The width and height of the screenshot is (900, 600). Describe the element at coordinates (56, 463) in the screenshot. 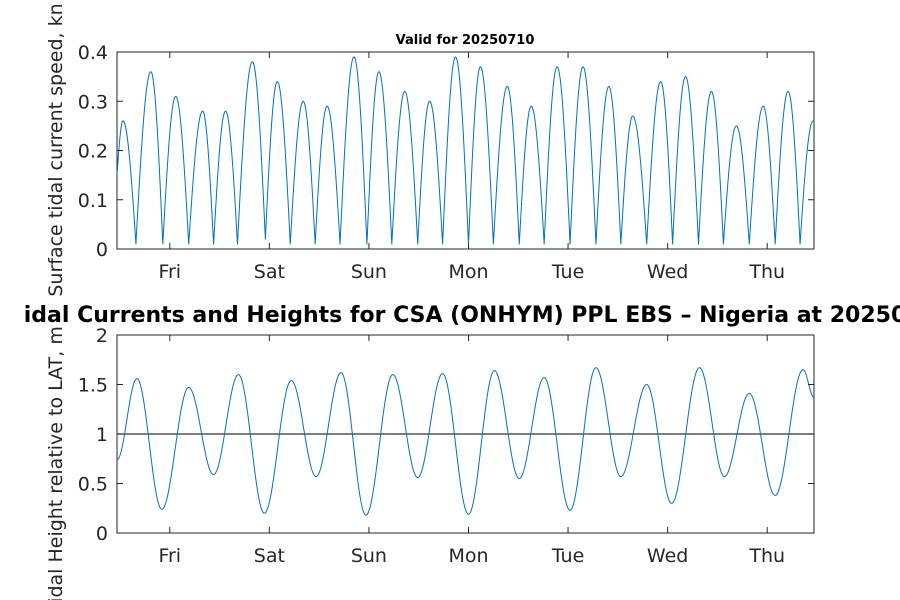

I see `tidal-height-y-axis-label: Tidal Height relative to LAT, m` at that location.